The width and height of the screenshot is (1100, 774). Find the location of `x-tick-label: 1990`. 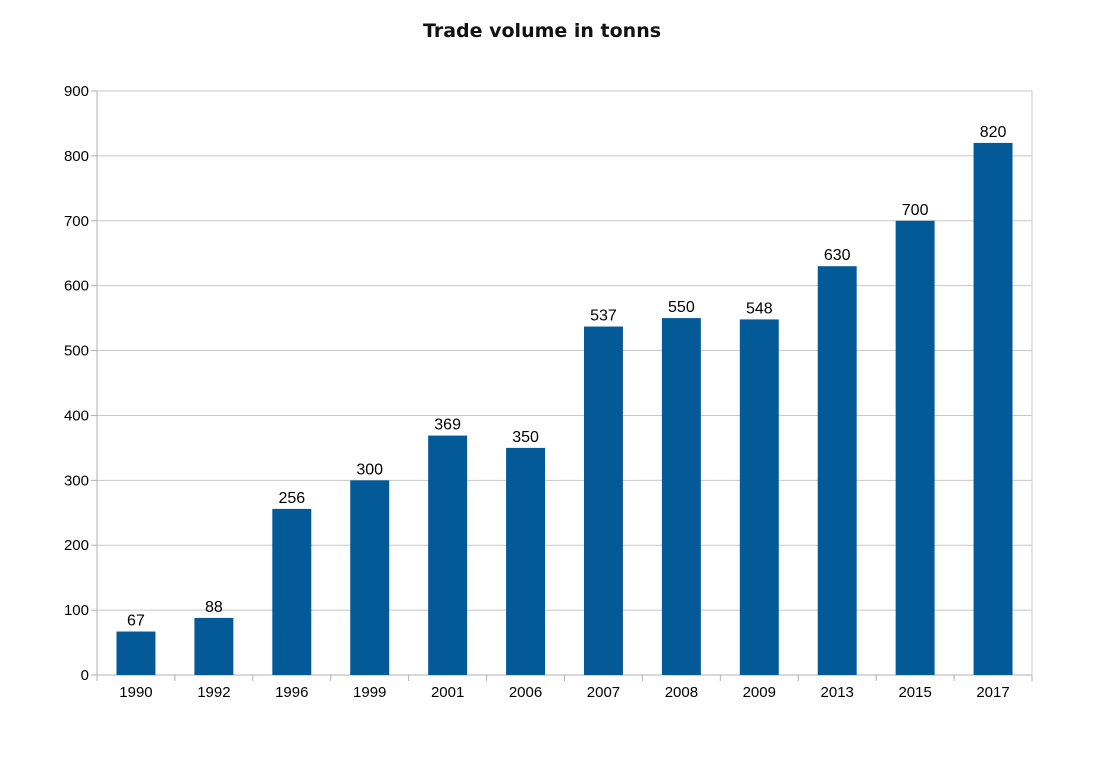

x-tick-label: 1990 is located at coordinates (135, 692).